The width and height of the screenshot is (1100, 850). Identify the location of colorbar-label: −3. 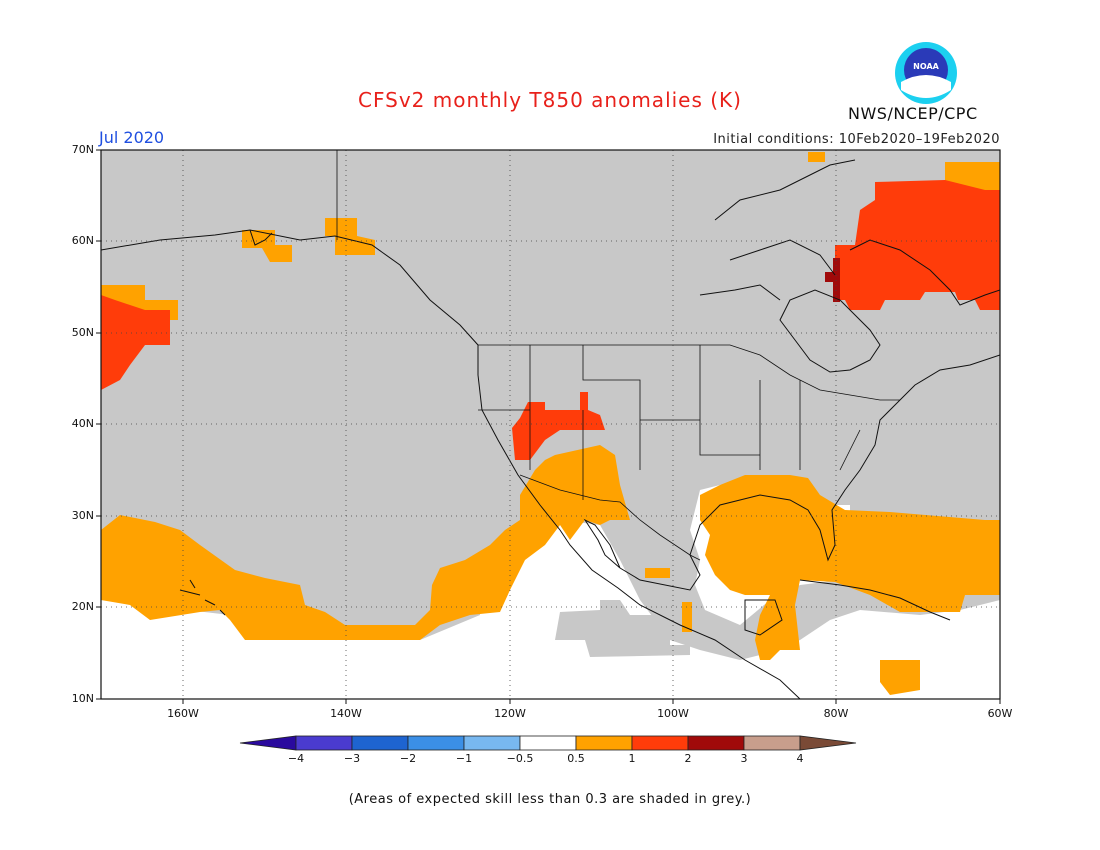
(352, 758).